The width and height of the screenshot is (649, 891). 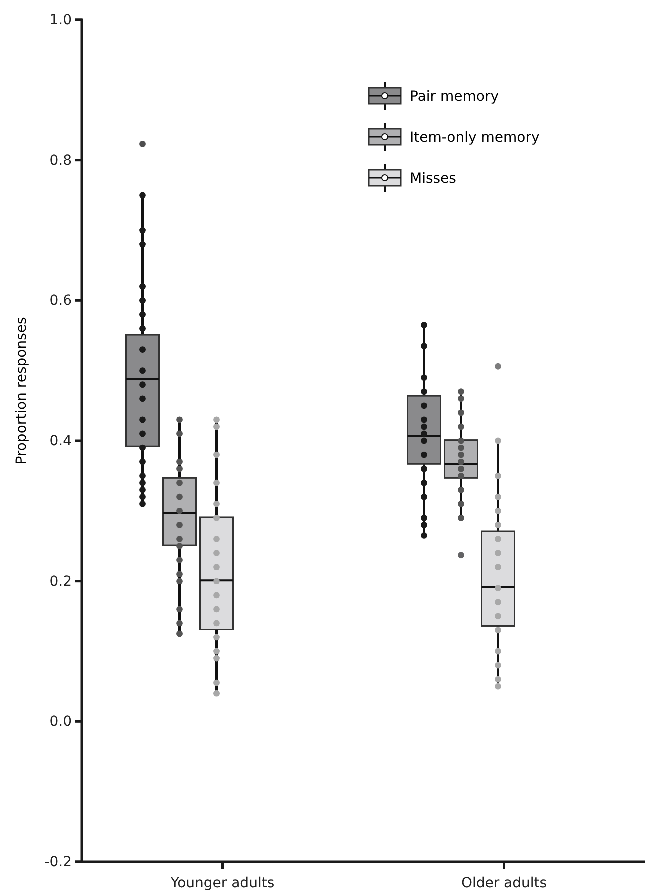 I want to click on legend-label: Item-only memory, so click(x=475, y=138).